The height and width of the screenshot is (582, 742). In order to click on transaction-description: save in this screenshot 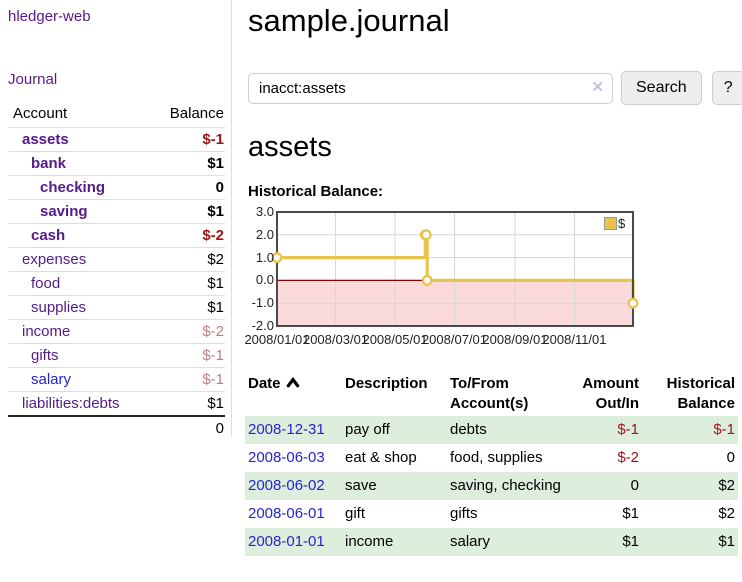, I will do `click(361, 485)`.